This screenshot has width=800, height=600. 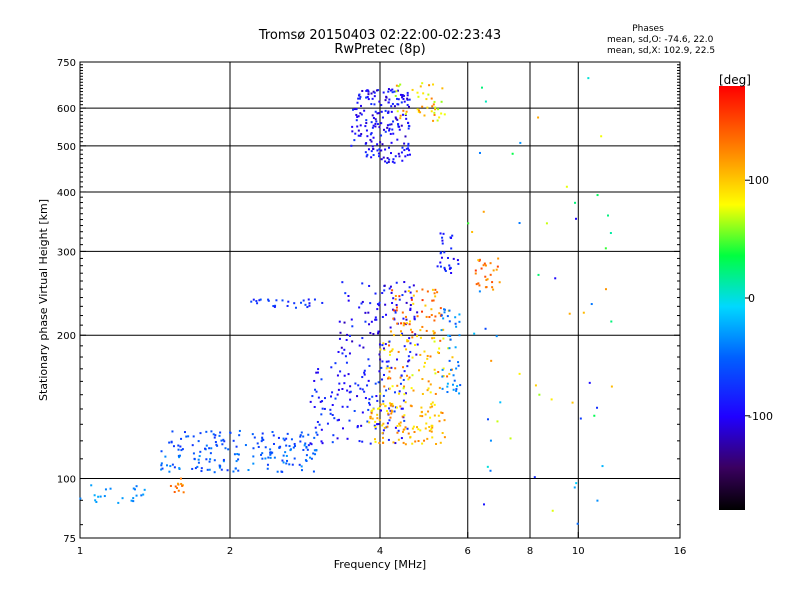 I want to click on y-tick-label: 300, so click(x=66, y=252).